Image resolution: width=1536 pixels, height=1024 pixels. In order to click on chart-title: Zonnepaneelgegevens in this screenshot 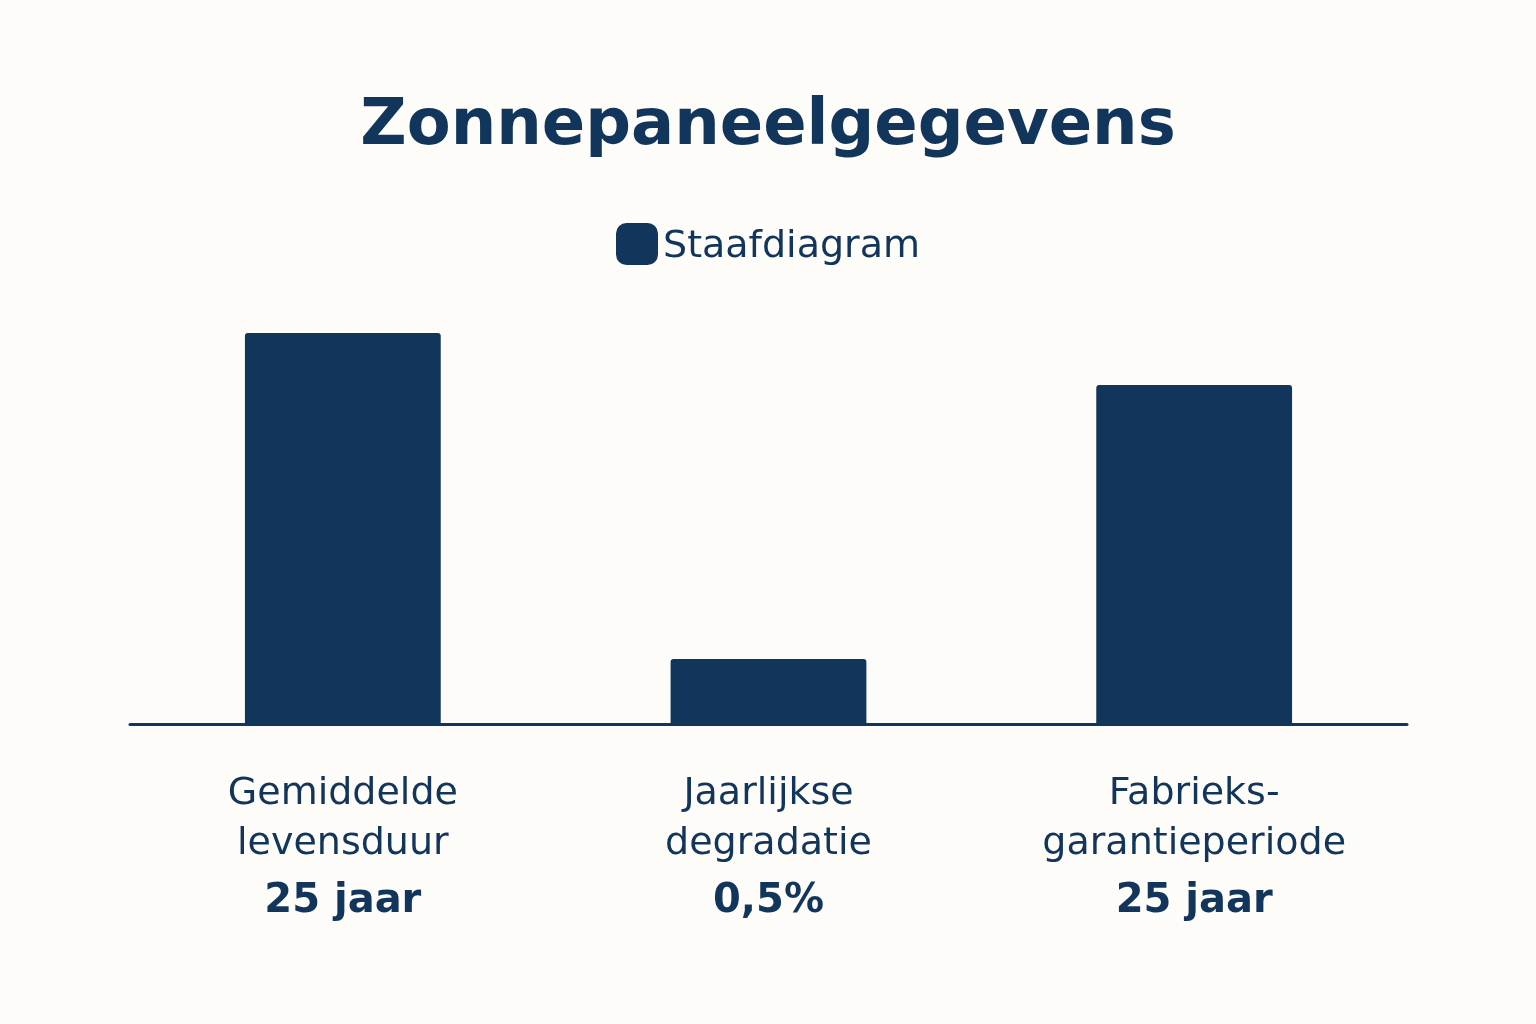, I will do `click(768, 122)`.